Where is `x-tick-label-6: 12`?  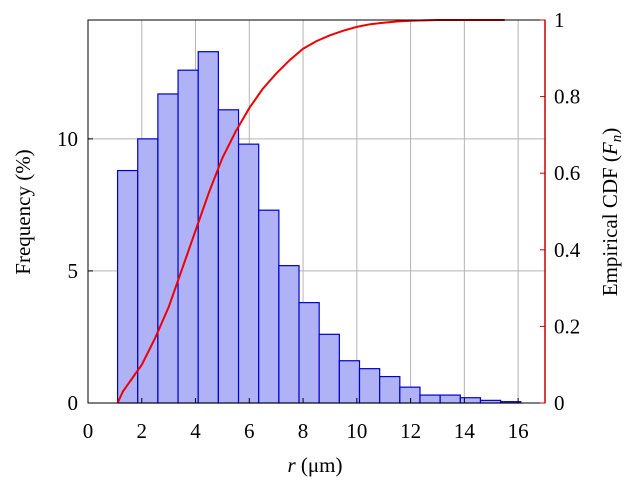 x-tick-label-6: 12 is located at coordinates (410, 431).